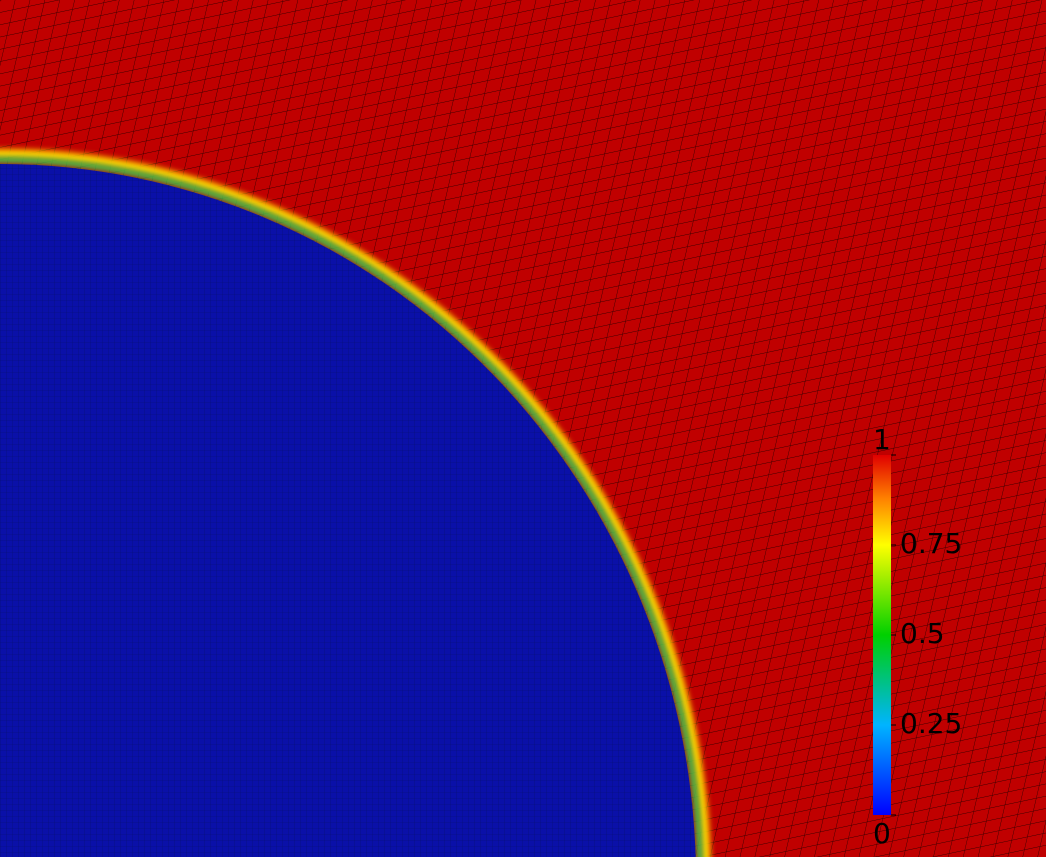  I want to click on colorbar-tick-label: 0.5, so click(922, 633).